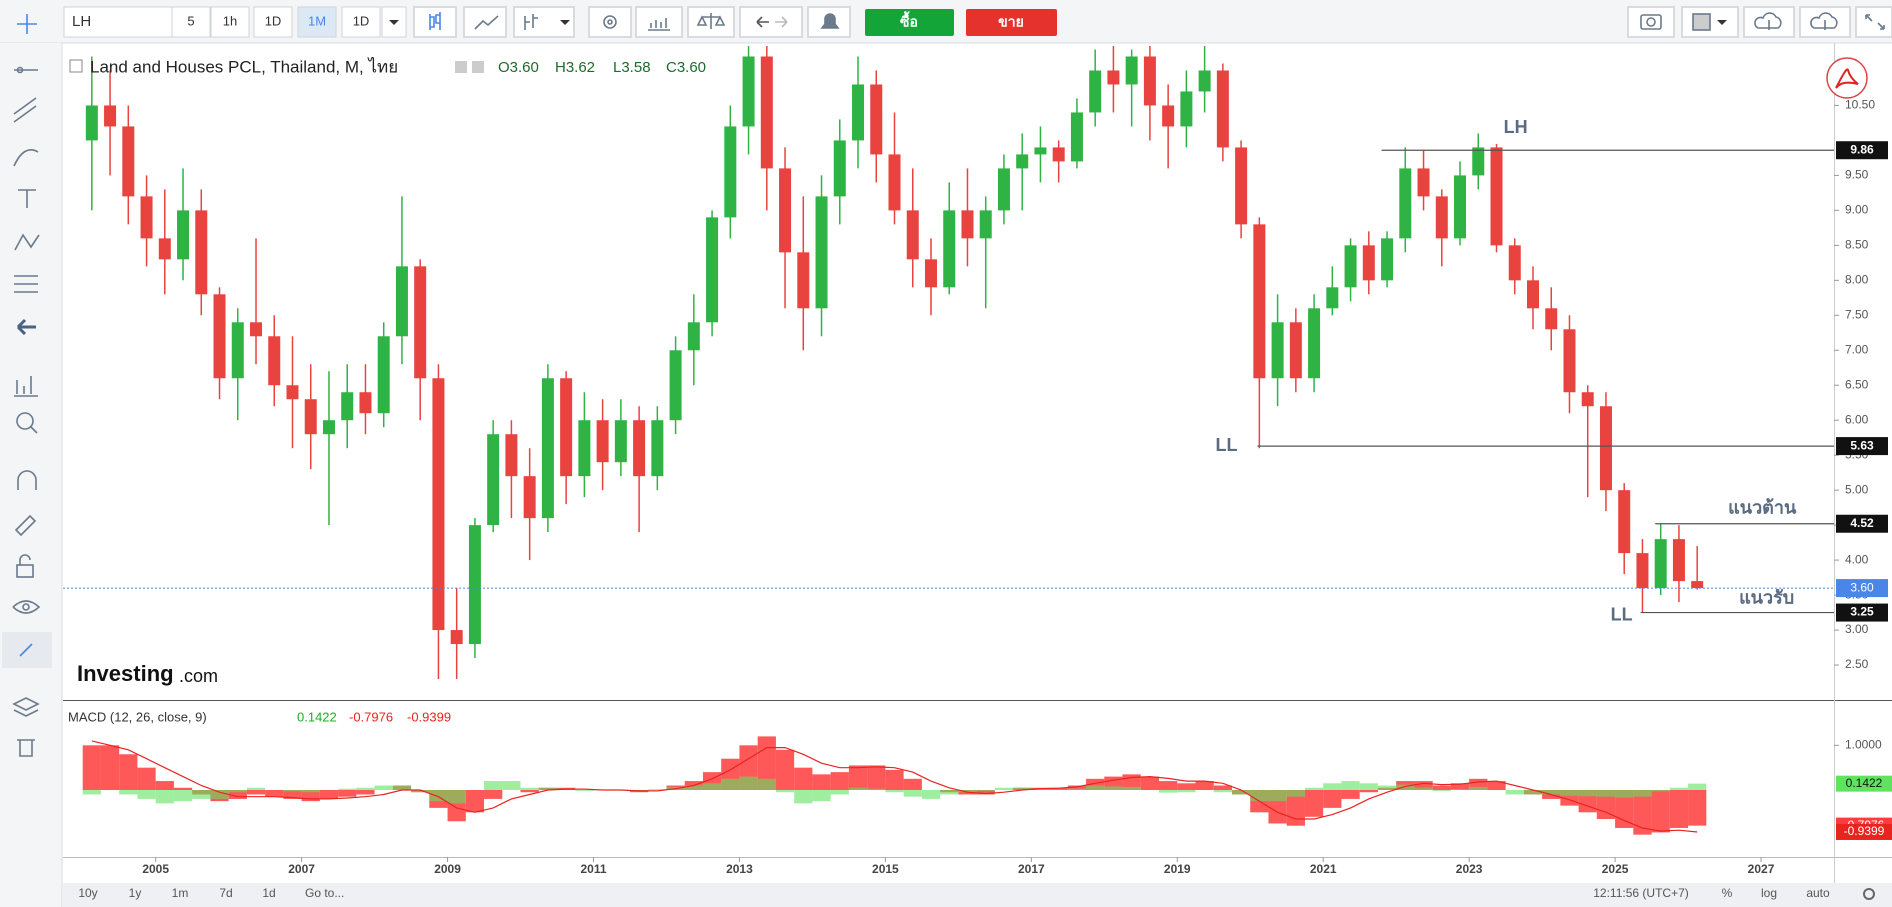  Describe the element at coordinates (27, 385) in the screenshot. I see `drawing-tools` at that location.